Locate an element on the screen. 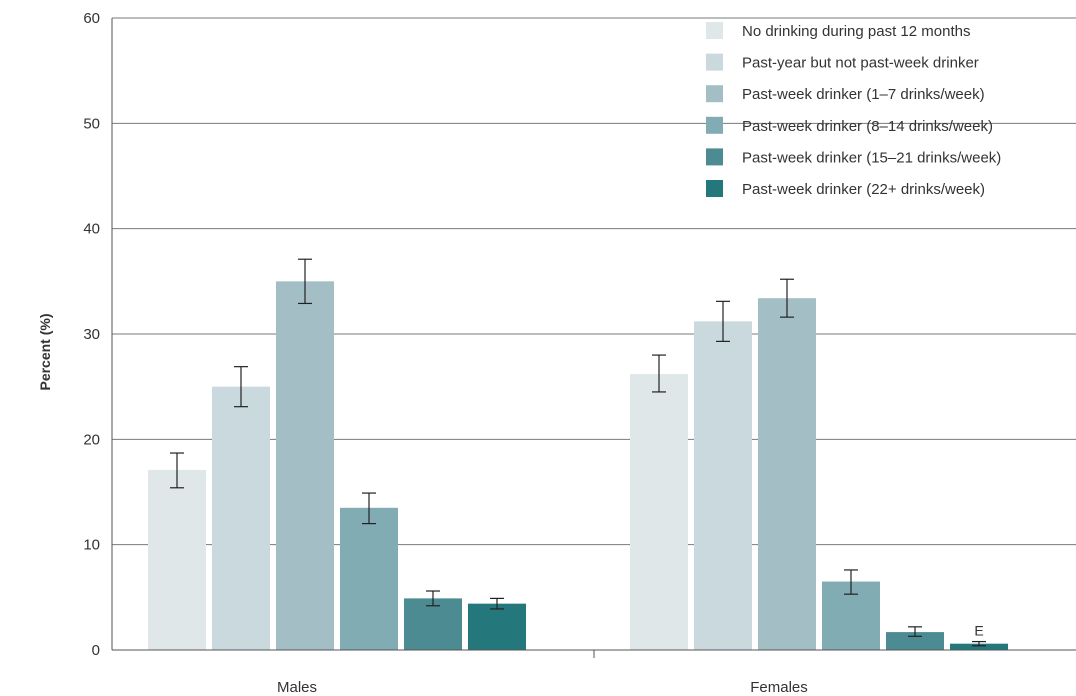  y-tick-label-10: 10 is located at coordinates (91, 545).